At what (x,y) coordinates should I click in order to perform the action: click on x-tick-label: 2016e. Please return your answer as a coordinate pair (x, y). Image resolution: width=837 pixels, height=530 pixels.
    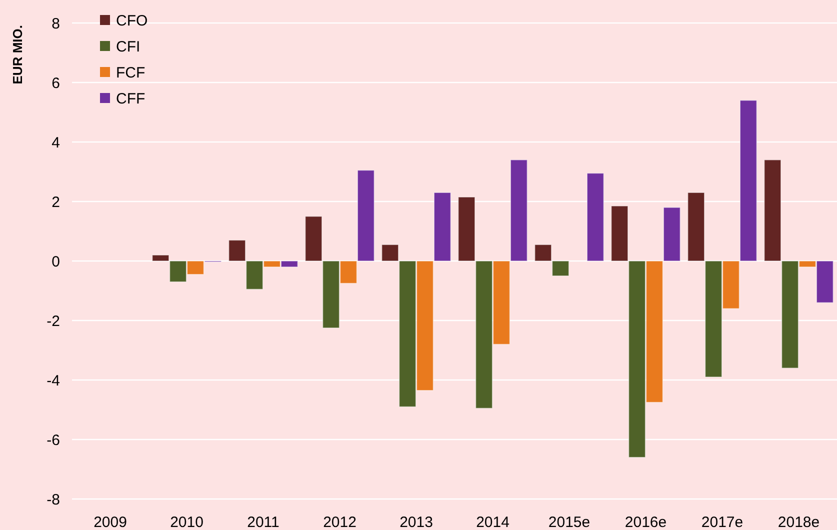
    Looking at the image, I should click on (645, 522).